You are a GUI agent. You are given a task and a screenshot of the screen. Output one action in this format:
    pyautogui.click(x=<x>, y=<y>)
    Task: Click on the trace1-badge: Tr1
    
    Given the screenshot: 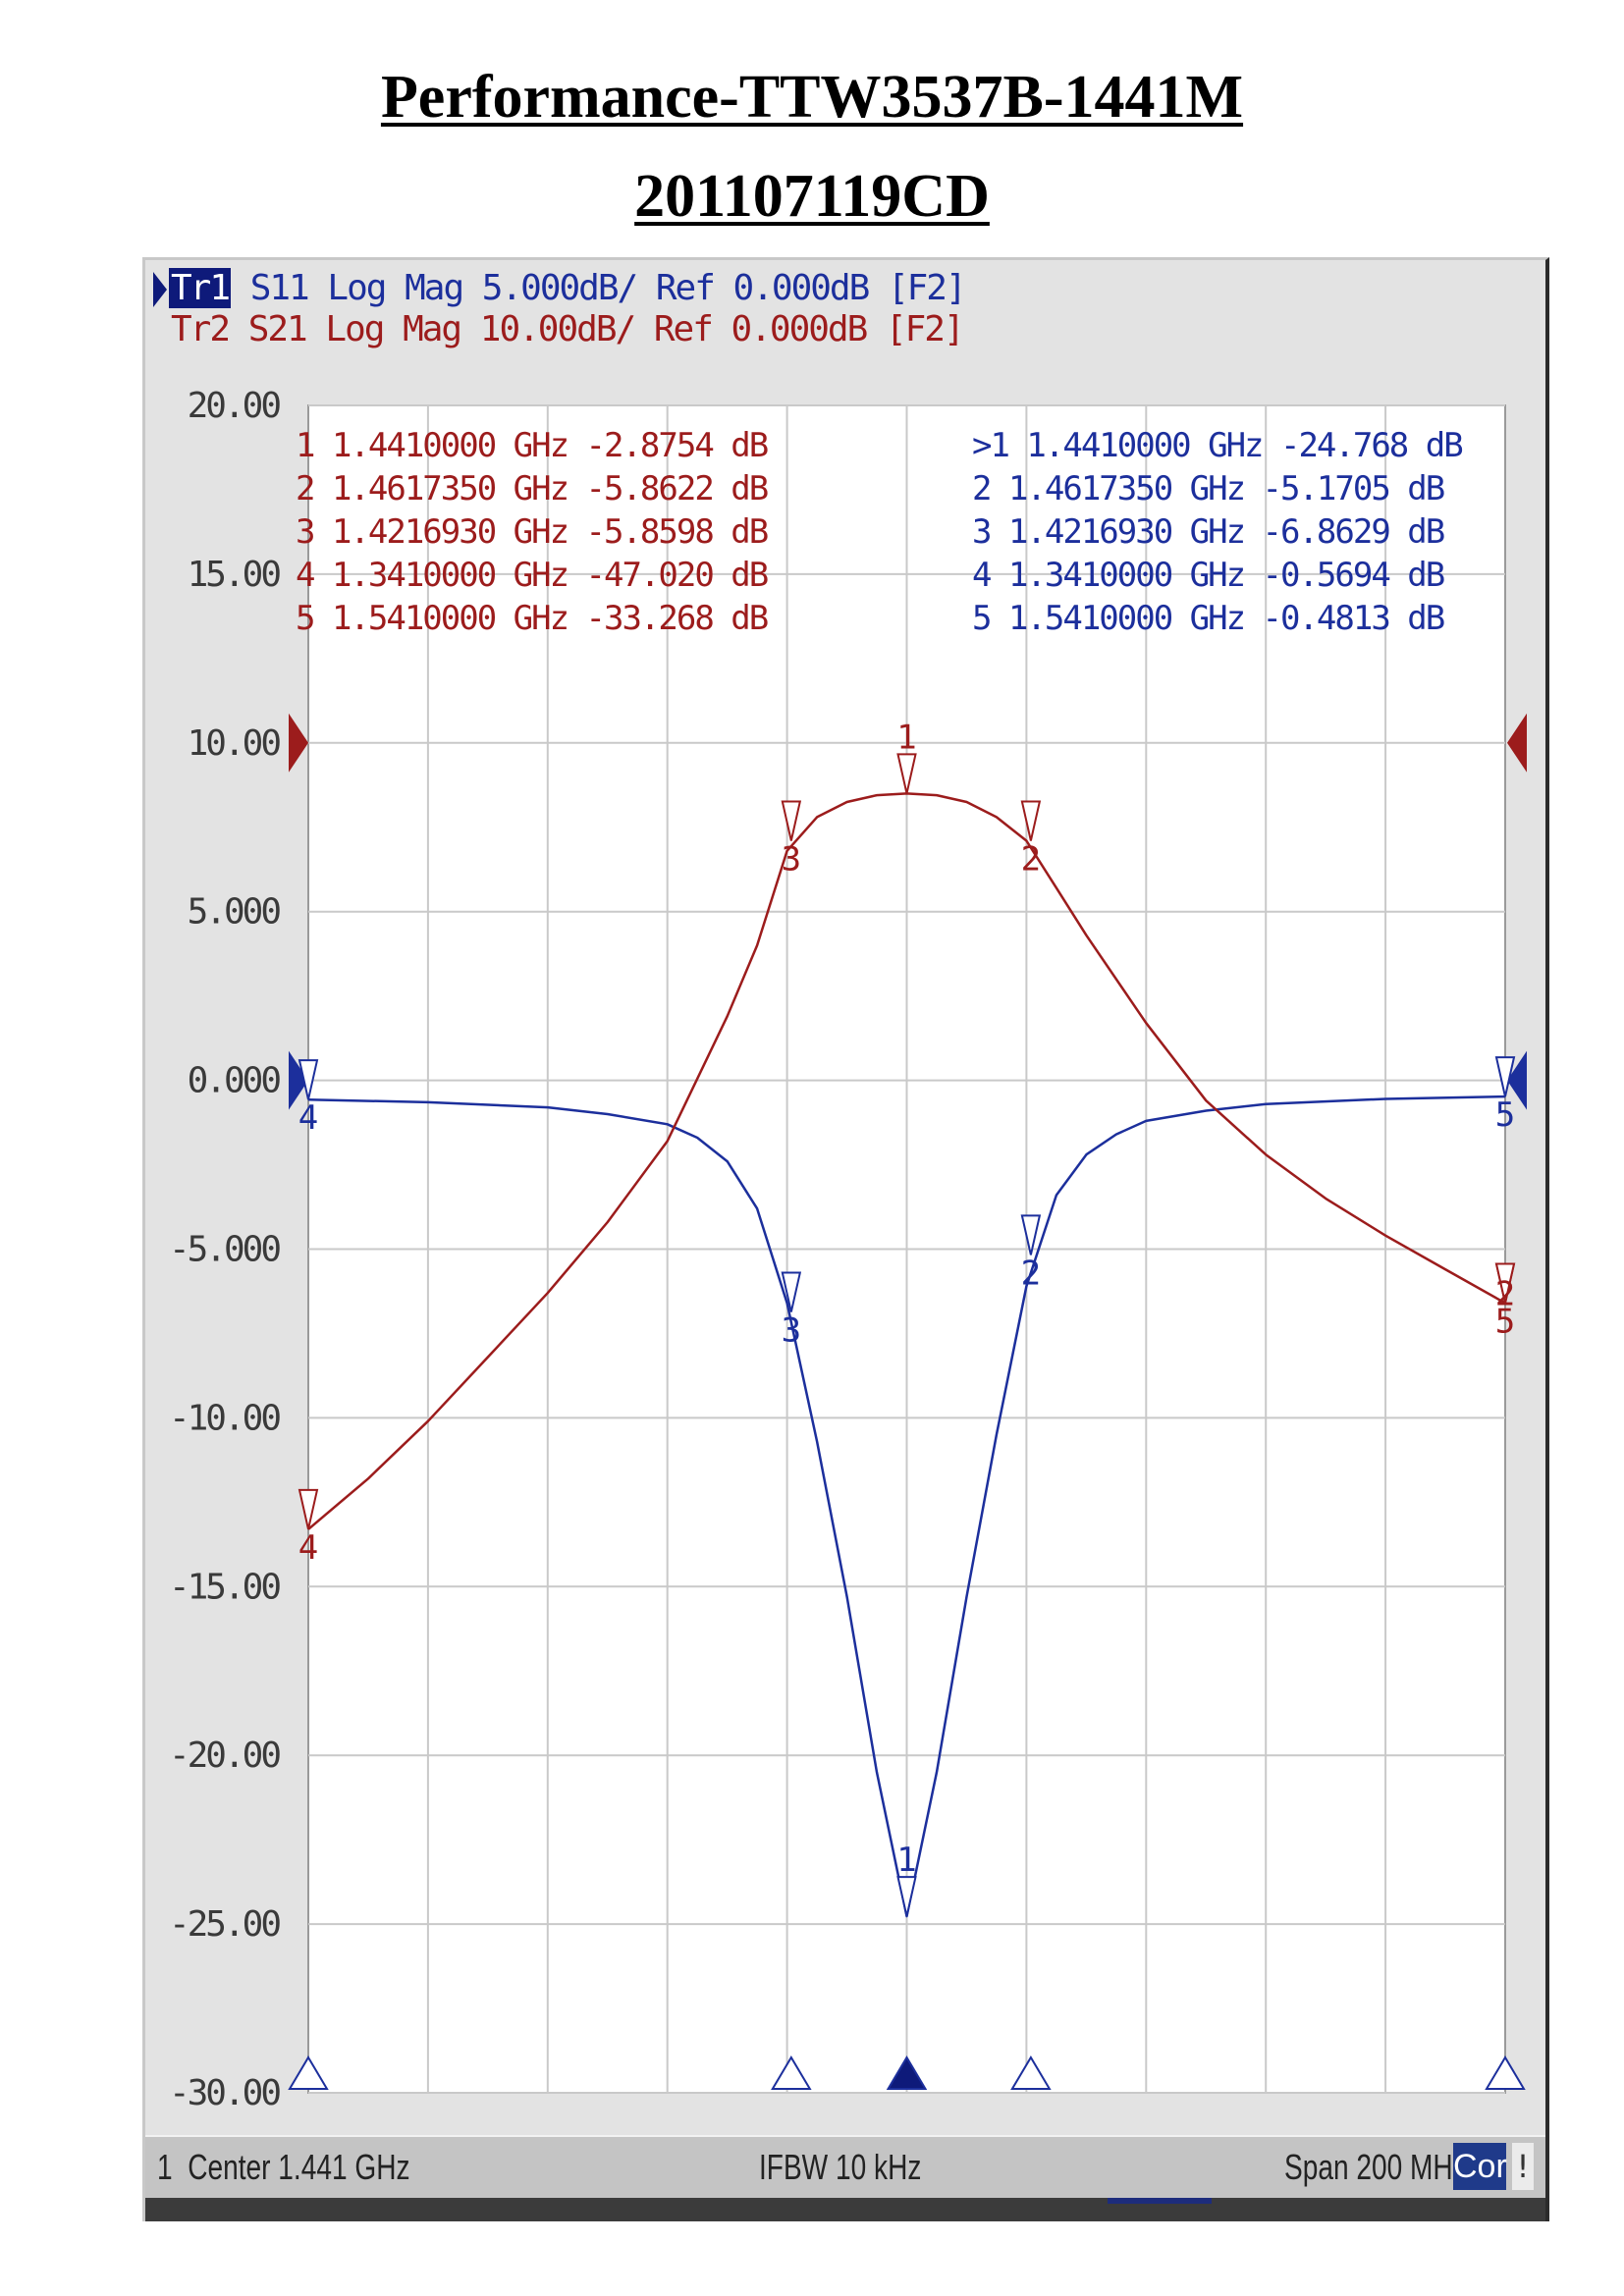 What is the action you would take?
    pyautogui.click(x=200, y=288)
    